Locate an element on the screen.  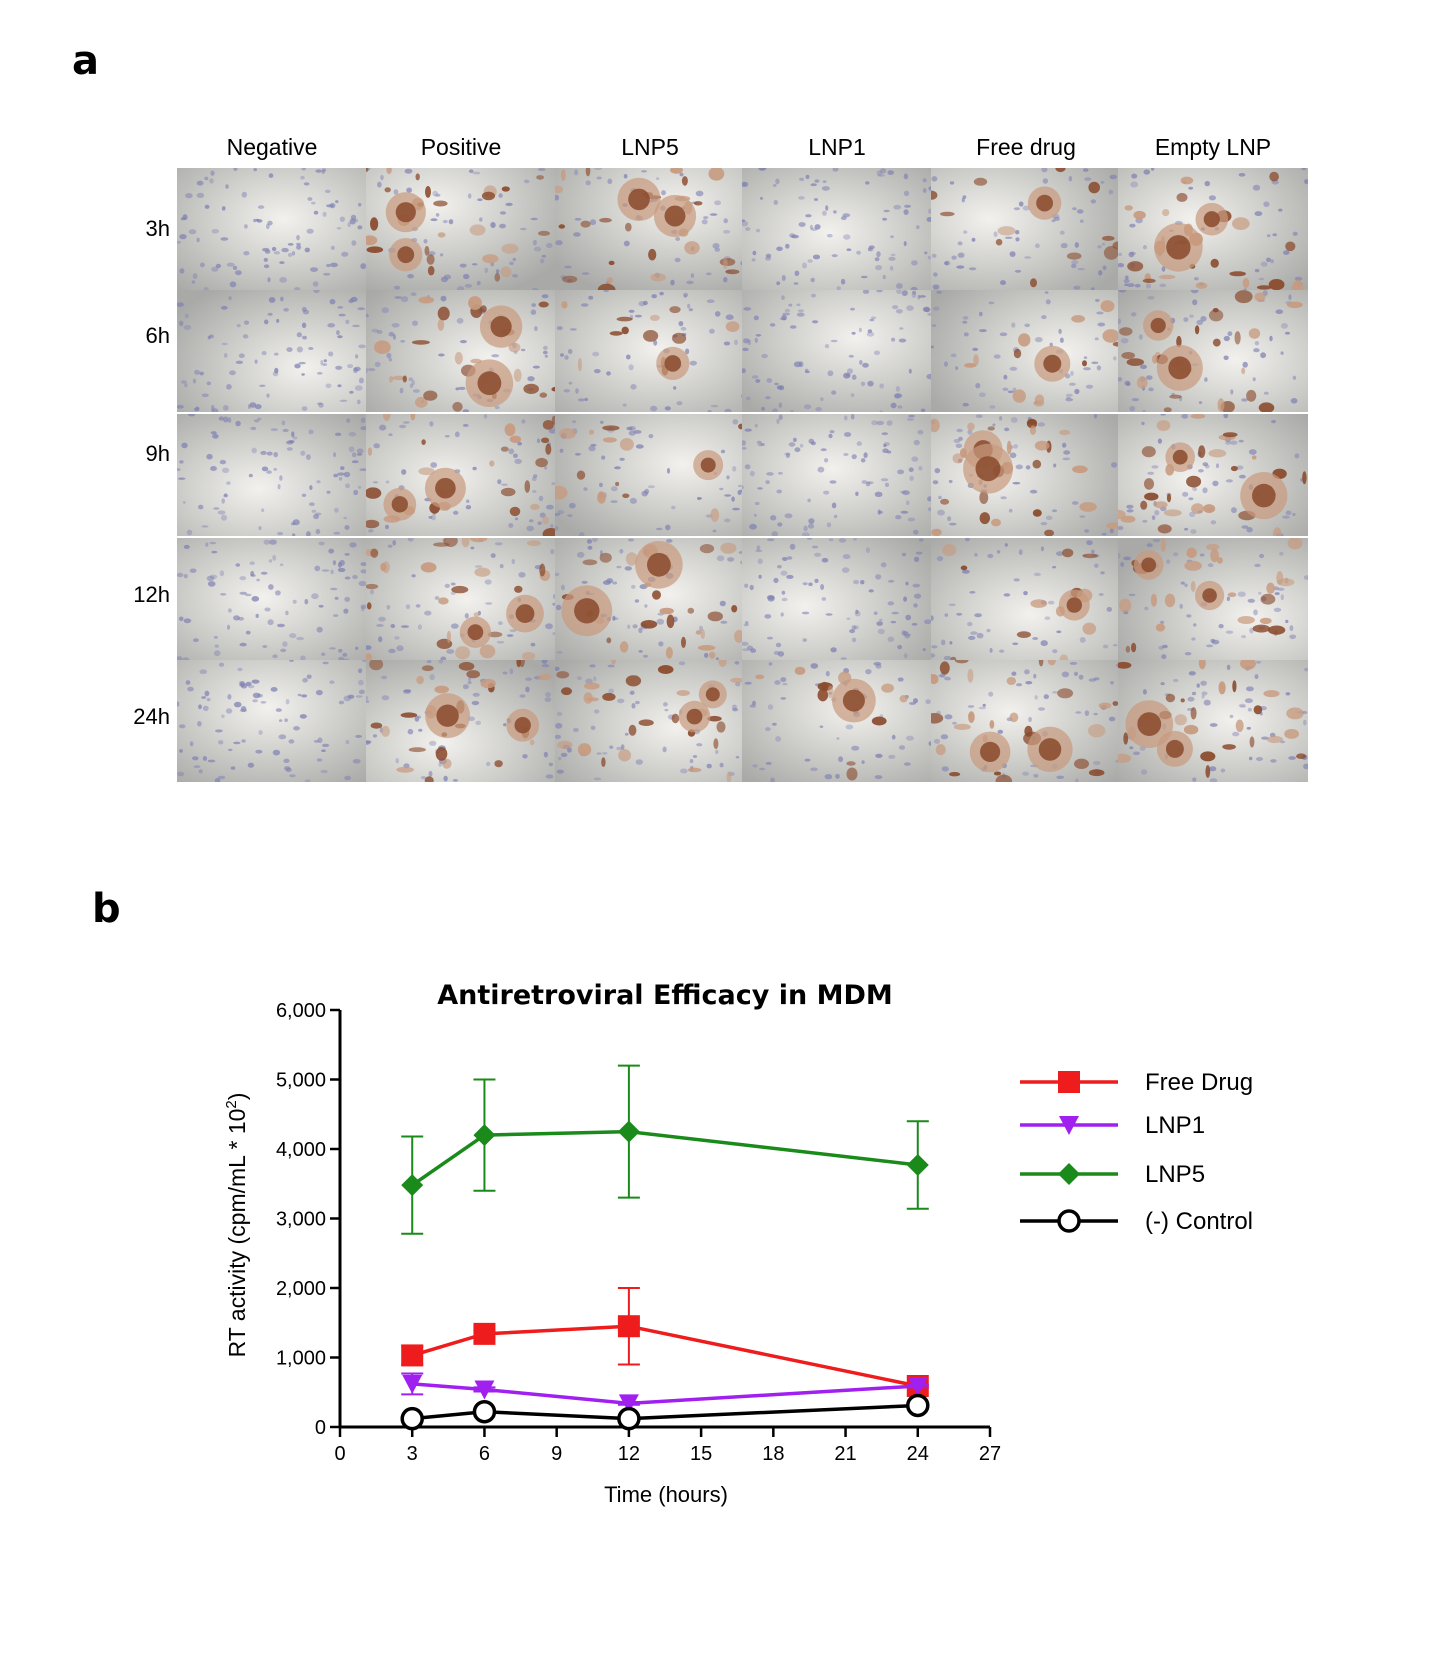
series-line-control is located at coordinates (665, 1412).